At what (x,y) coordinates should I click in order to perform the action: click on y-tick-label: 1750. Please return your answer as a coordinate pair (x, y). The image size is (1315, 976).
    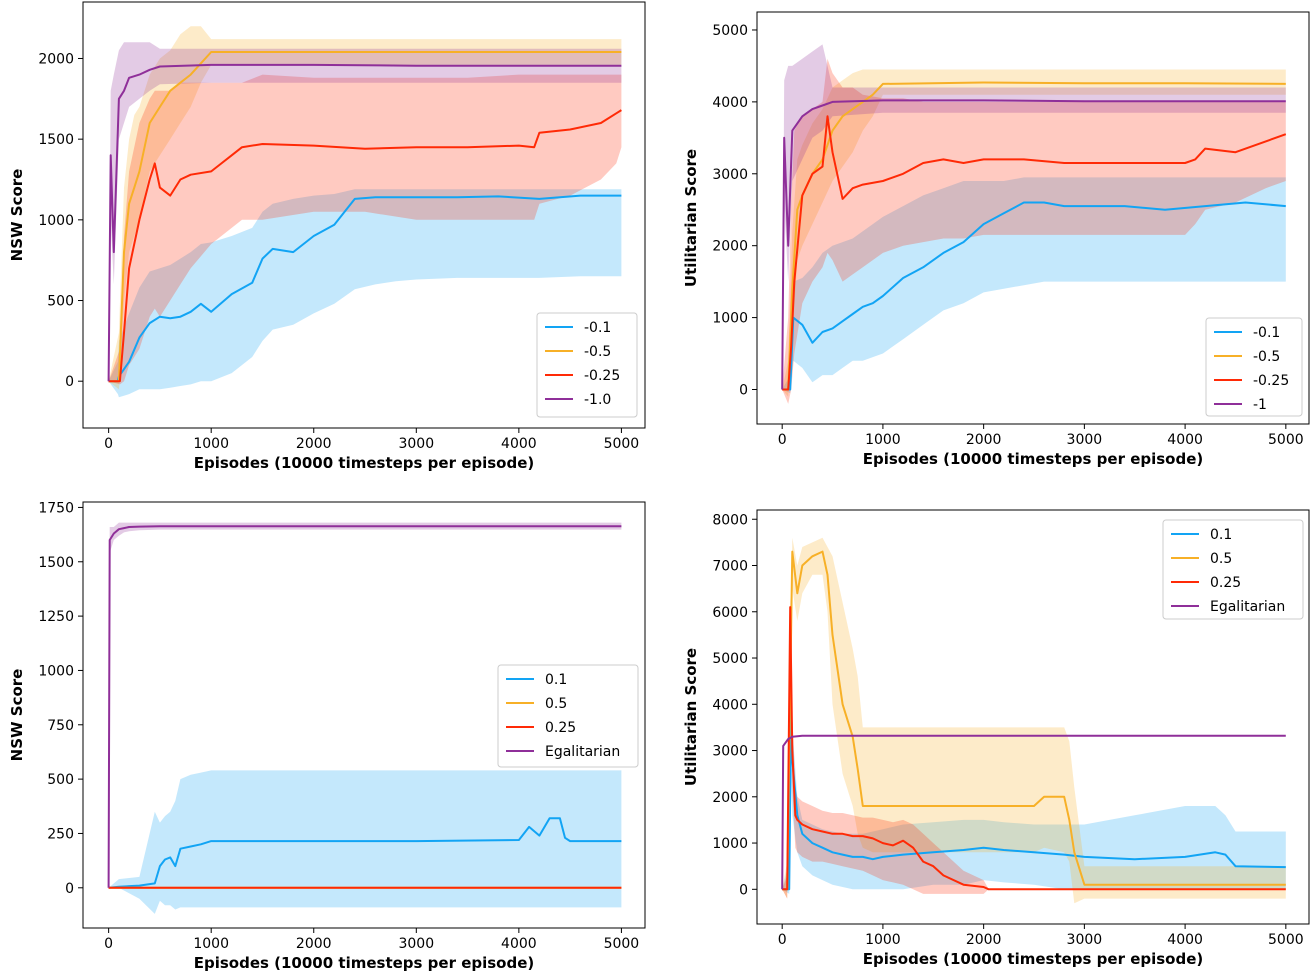
    Looking at the image, I should click on (56, 508).